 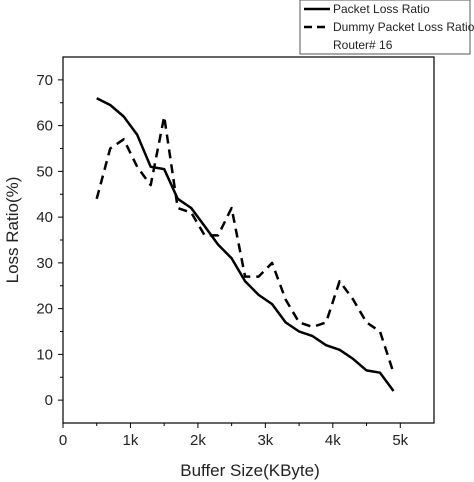 I want to click on x-tick-label: 0, so click(x=63, y=440).